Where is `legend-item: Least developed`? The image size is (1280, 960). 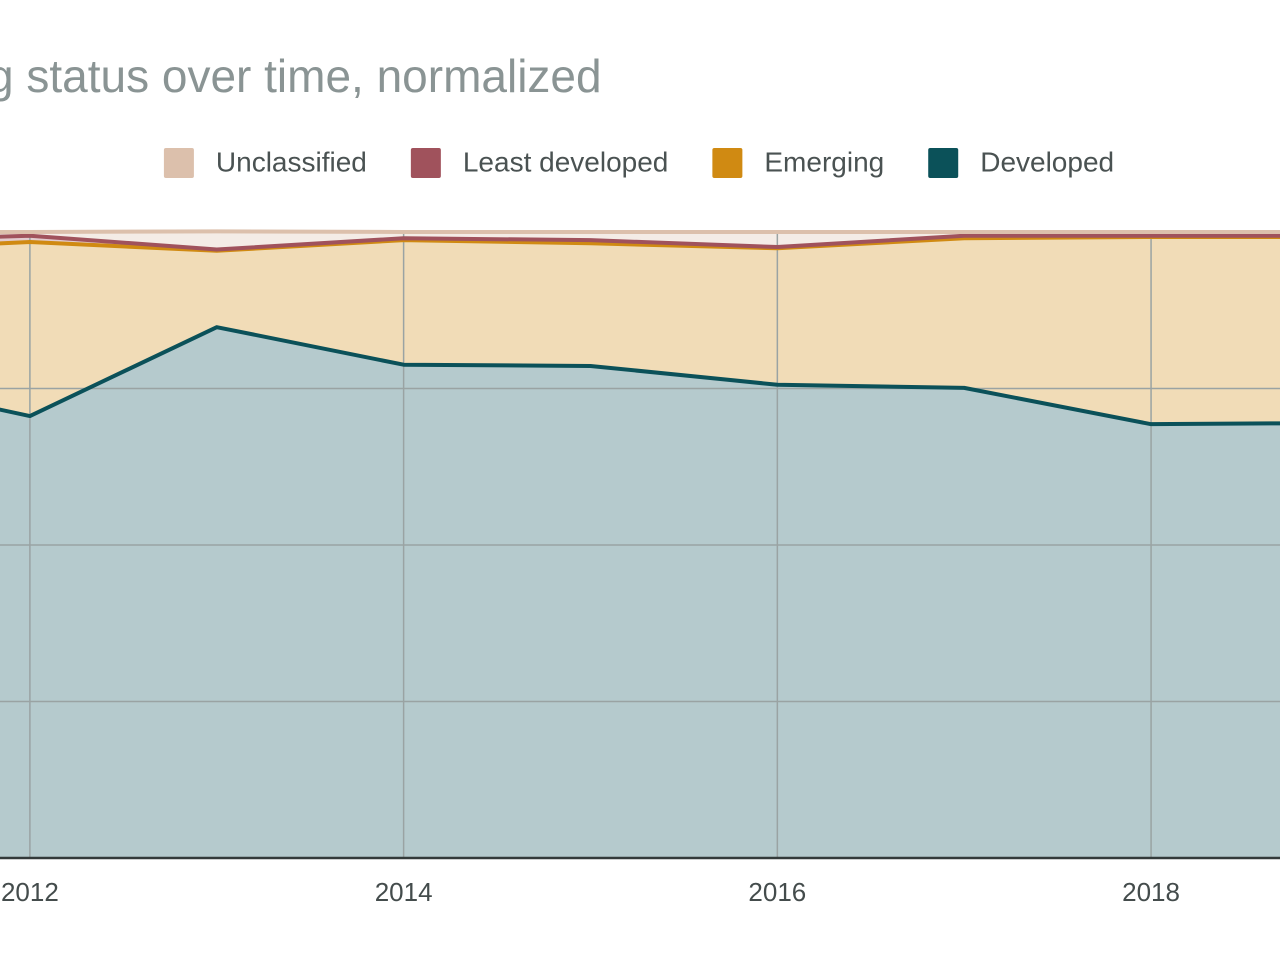
legend-item: Least developed is located at coordinates (539, 162).